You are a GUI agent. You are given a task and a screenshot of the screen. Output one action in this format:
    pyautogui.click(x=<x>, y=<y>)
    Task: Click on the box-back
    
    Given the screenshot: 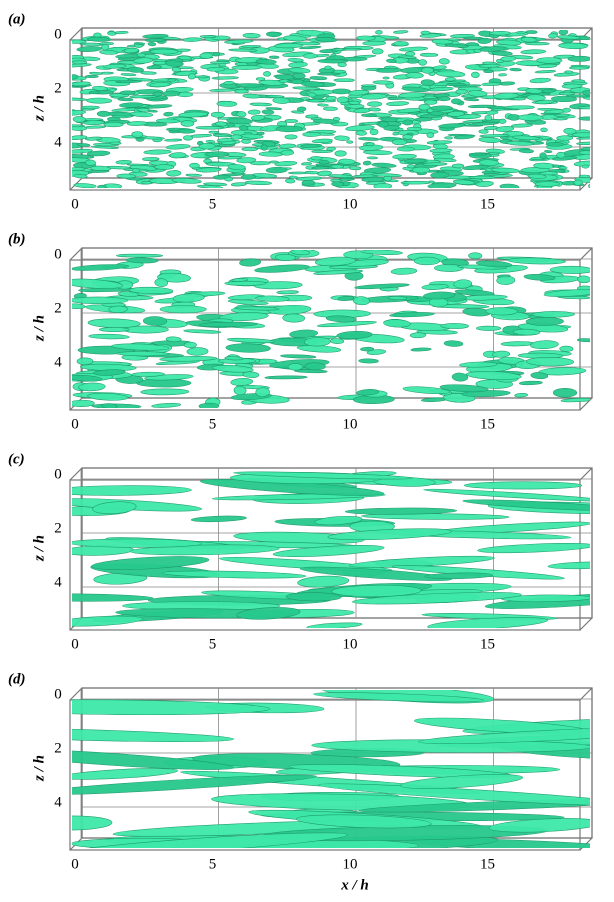 What is the action you would take?
    pyautogui.click(x=337, y=103)
    